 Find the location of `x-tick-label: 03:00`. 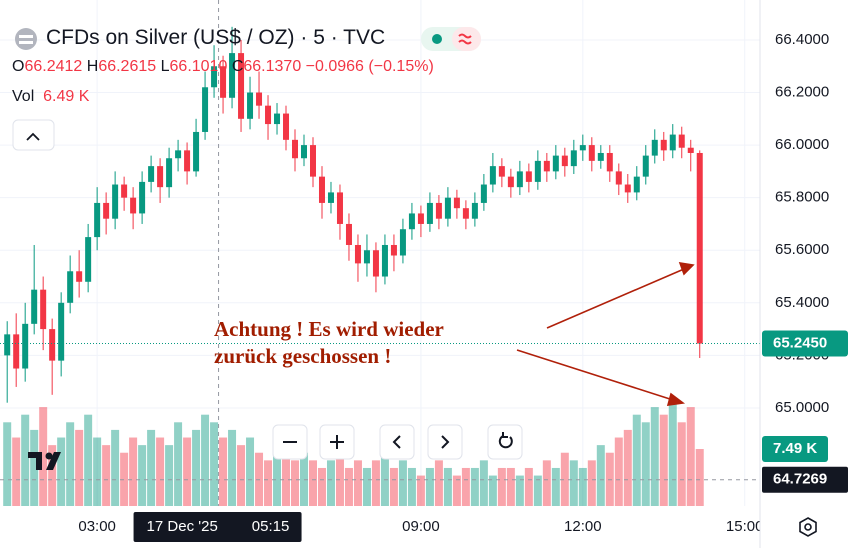

x-tick-label: 03:00 is located at coordinates (97, 526).